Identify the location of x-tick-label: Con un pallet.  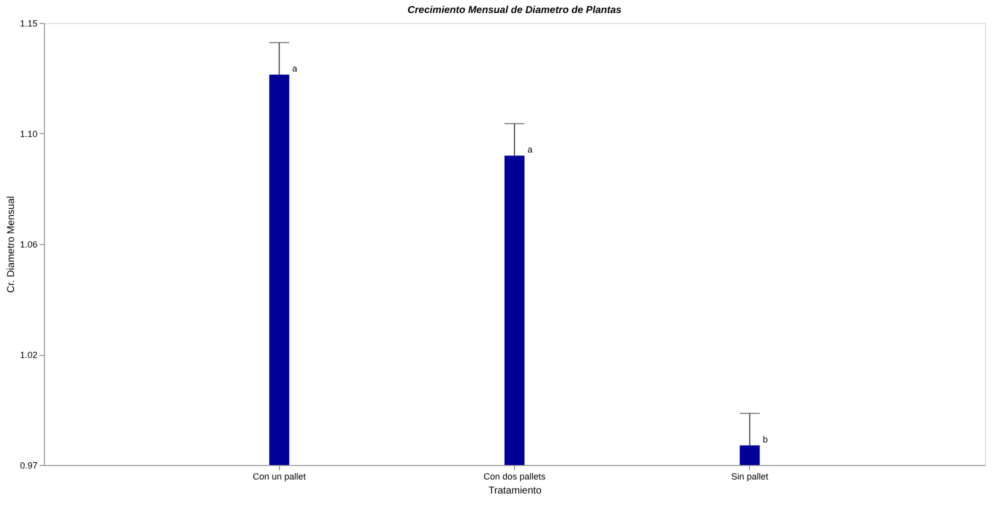
(279, 477).